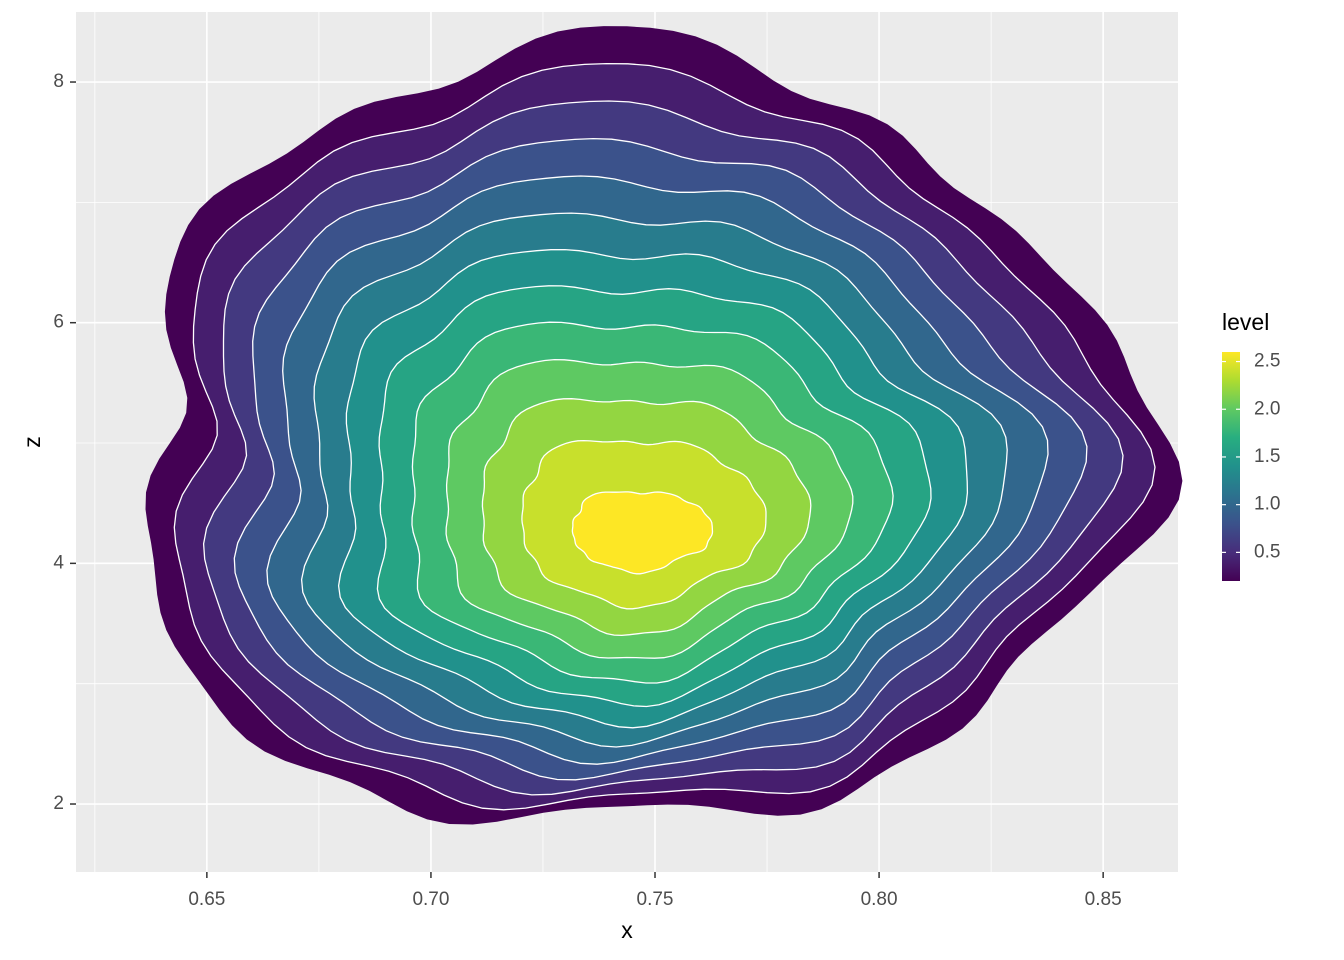  Describe the element at coordinates (642, 533) in the screenshot. I see `contour-band` at that location.